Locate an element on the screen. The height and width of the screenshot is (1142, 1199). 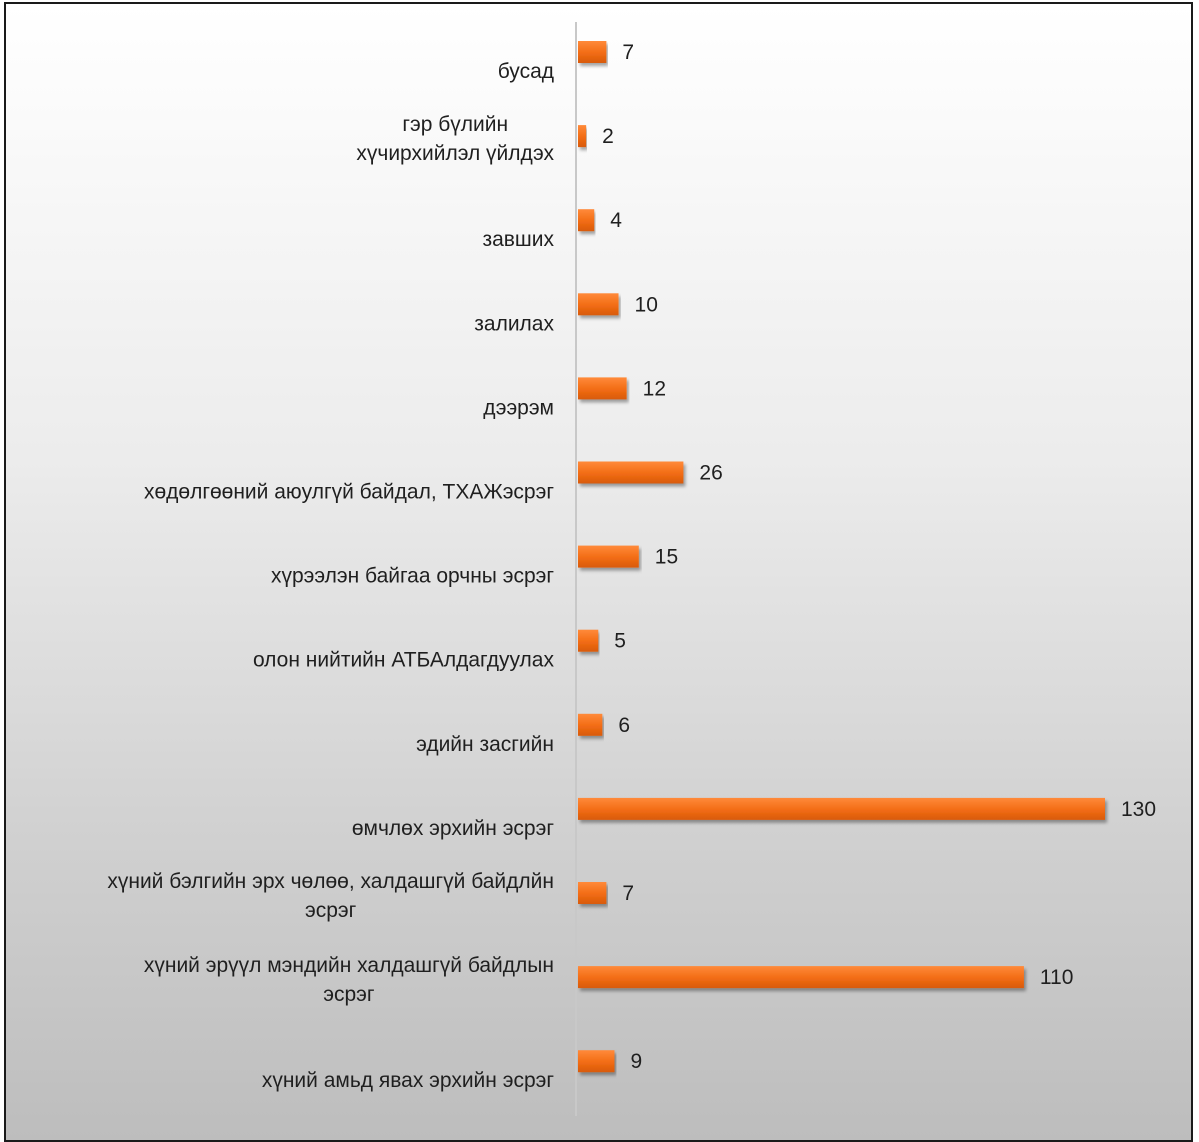
value-label-10: 7 is located at coordinates (628, 893).